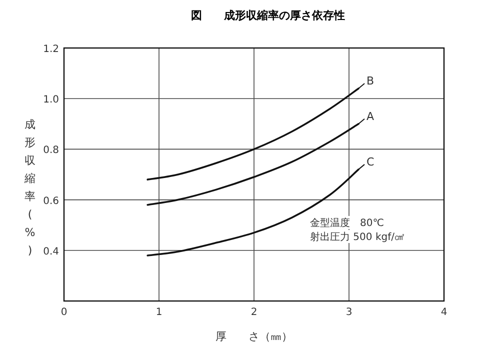  What do you see at coordinates (254, 336) in the screenshot?
I see `x-axis-title: 厚 さ（㎜）` at bounding box center [254, 336].